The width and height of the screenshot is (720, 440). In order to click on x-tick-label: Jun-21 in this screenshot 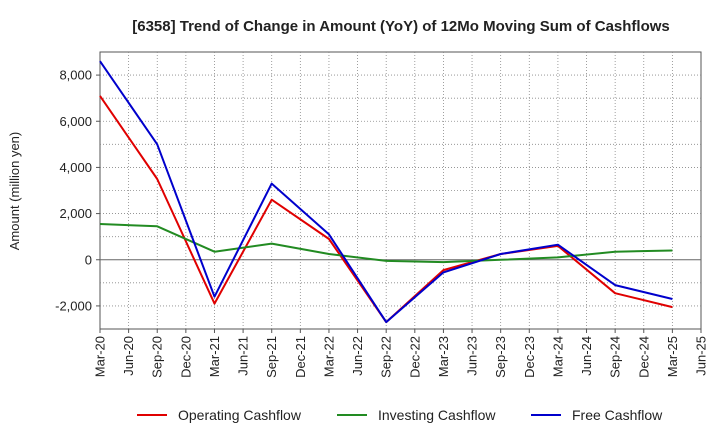, I will do `click(243, 356)`.